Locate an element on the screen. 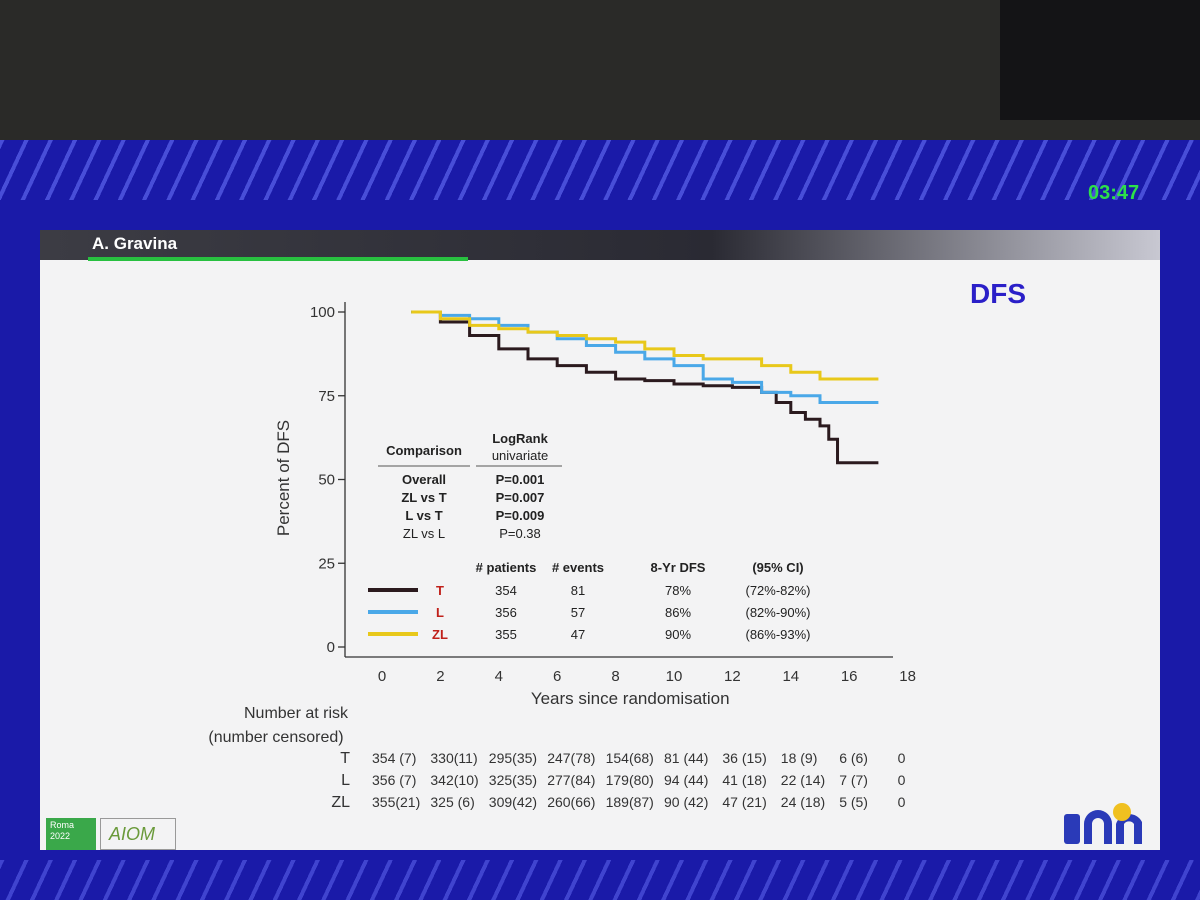  chart-curves is located at coordinates (645, 387).